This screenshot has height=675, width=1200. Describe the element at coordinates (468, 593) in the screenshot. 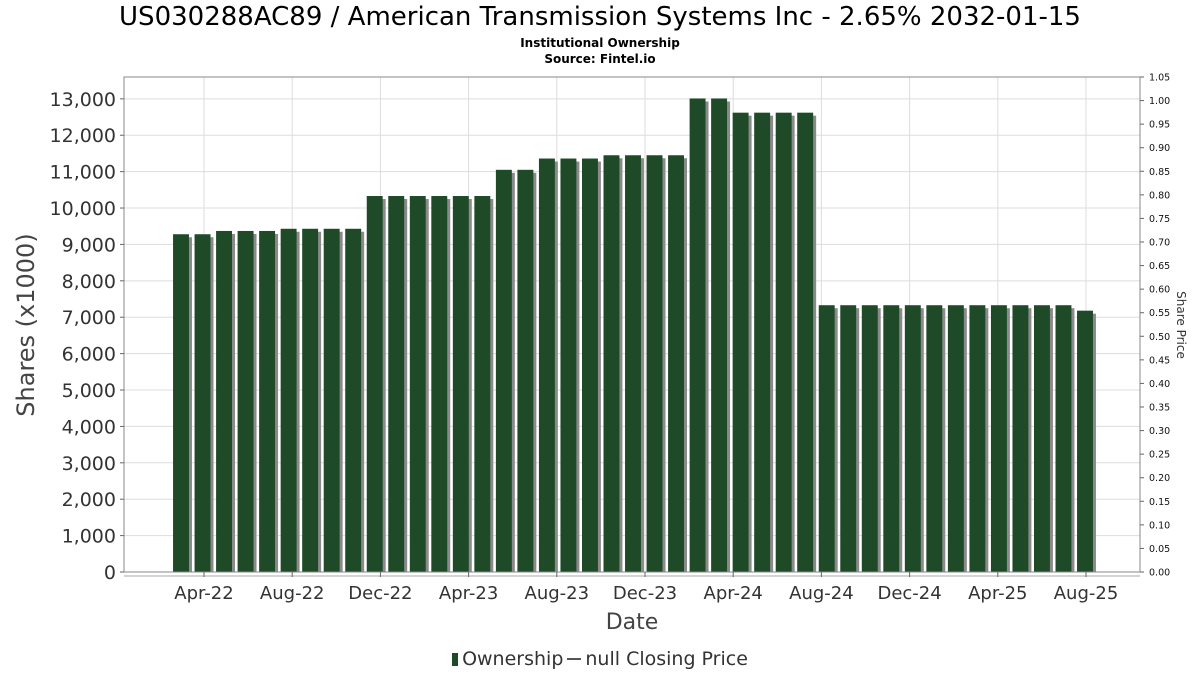

I see `x-tick-label: Apr-23` at that location.